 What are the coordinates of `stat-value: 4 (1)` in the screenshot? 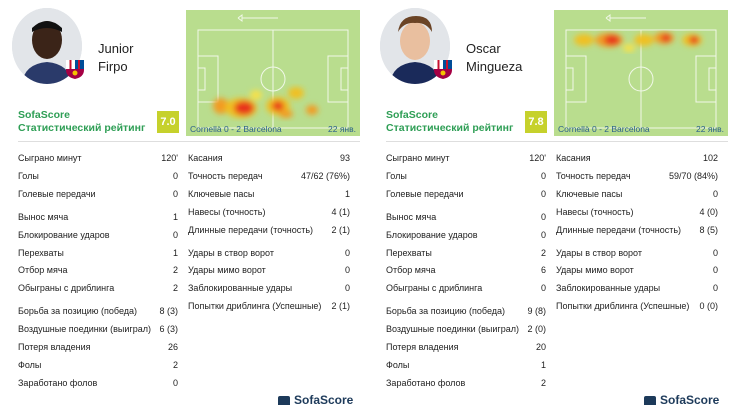 It's located at (340, 211).